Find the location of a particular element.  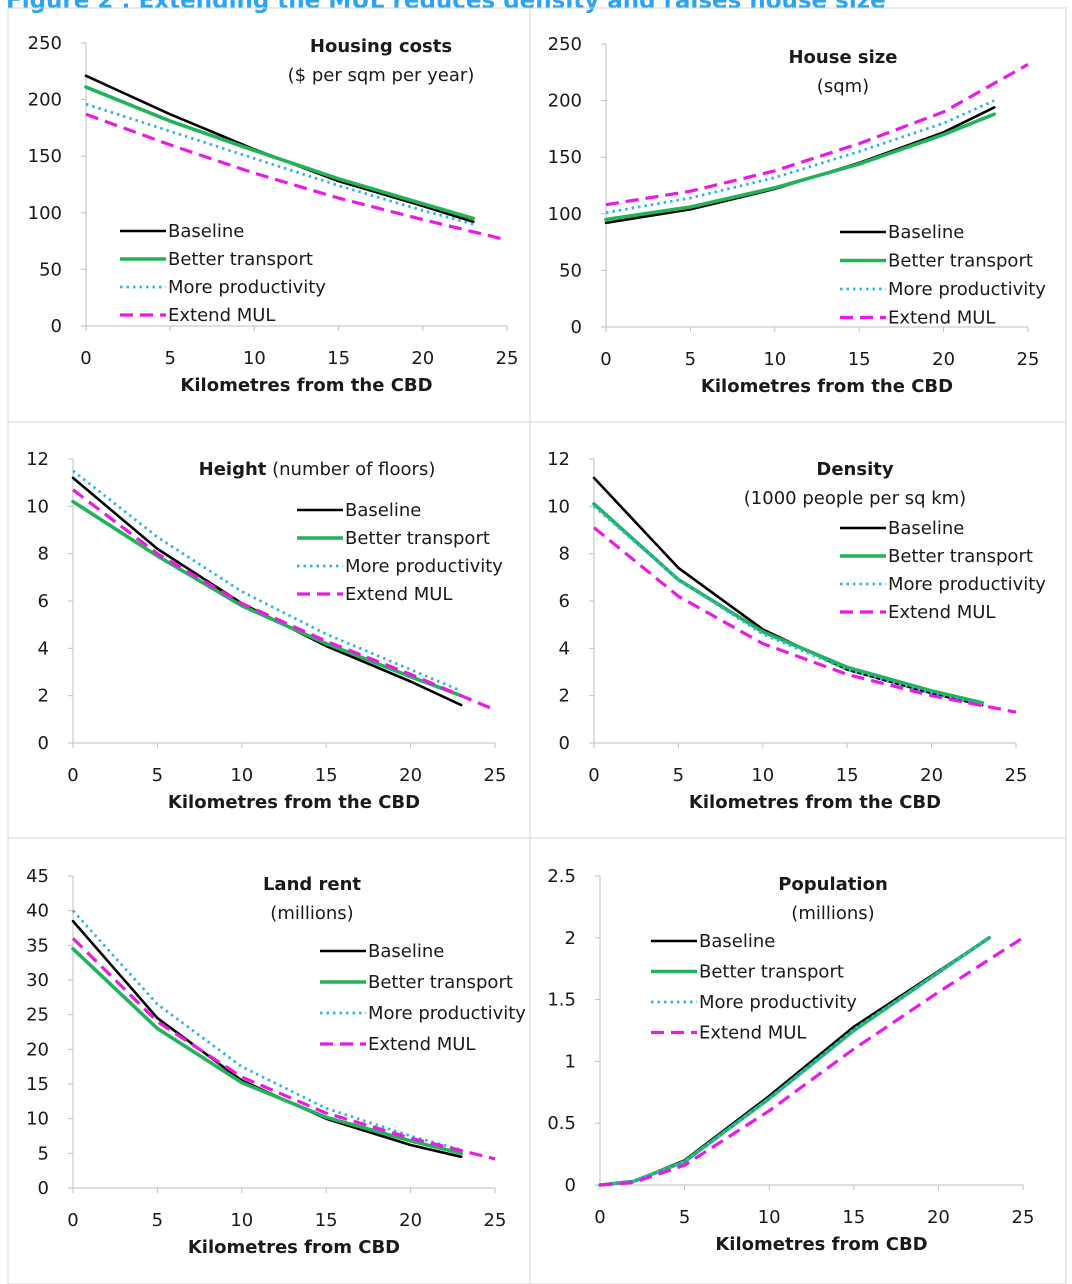

chart-title-bold: Density is located at coordinates (854, 469).